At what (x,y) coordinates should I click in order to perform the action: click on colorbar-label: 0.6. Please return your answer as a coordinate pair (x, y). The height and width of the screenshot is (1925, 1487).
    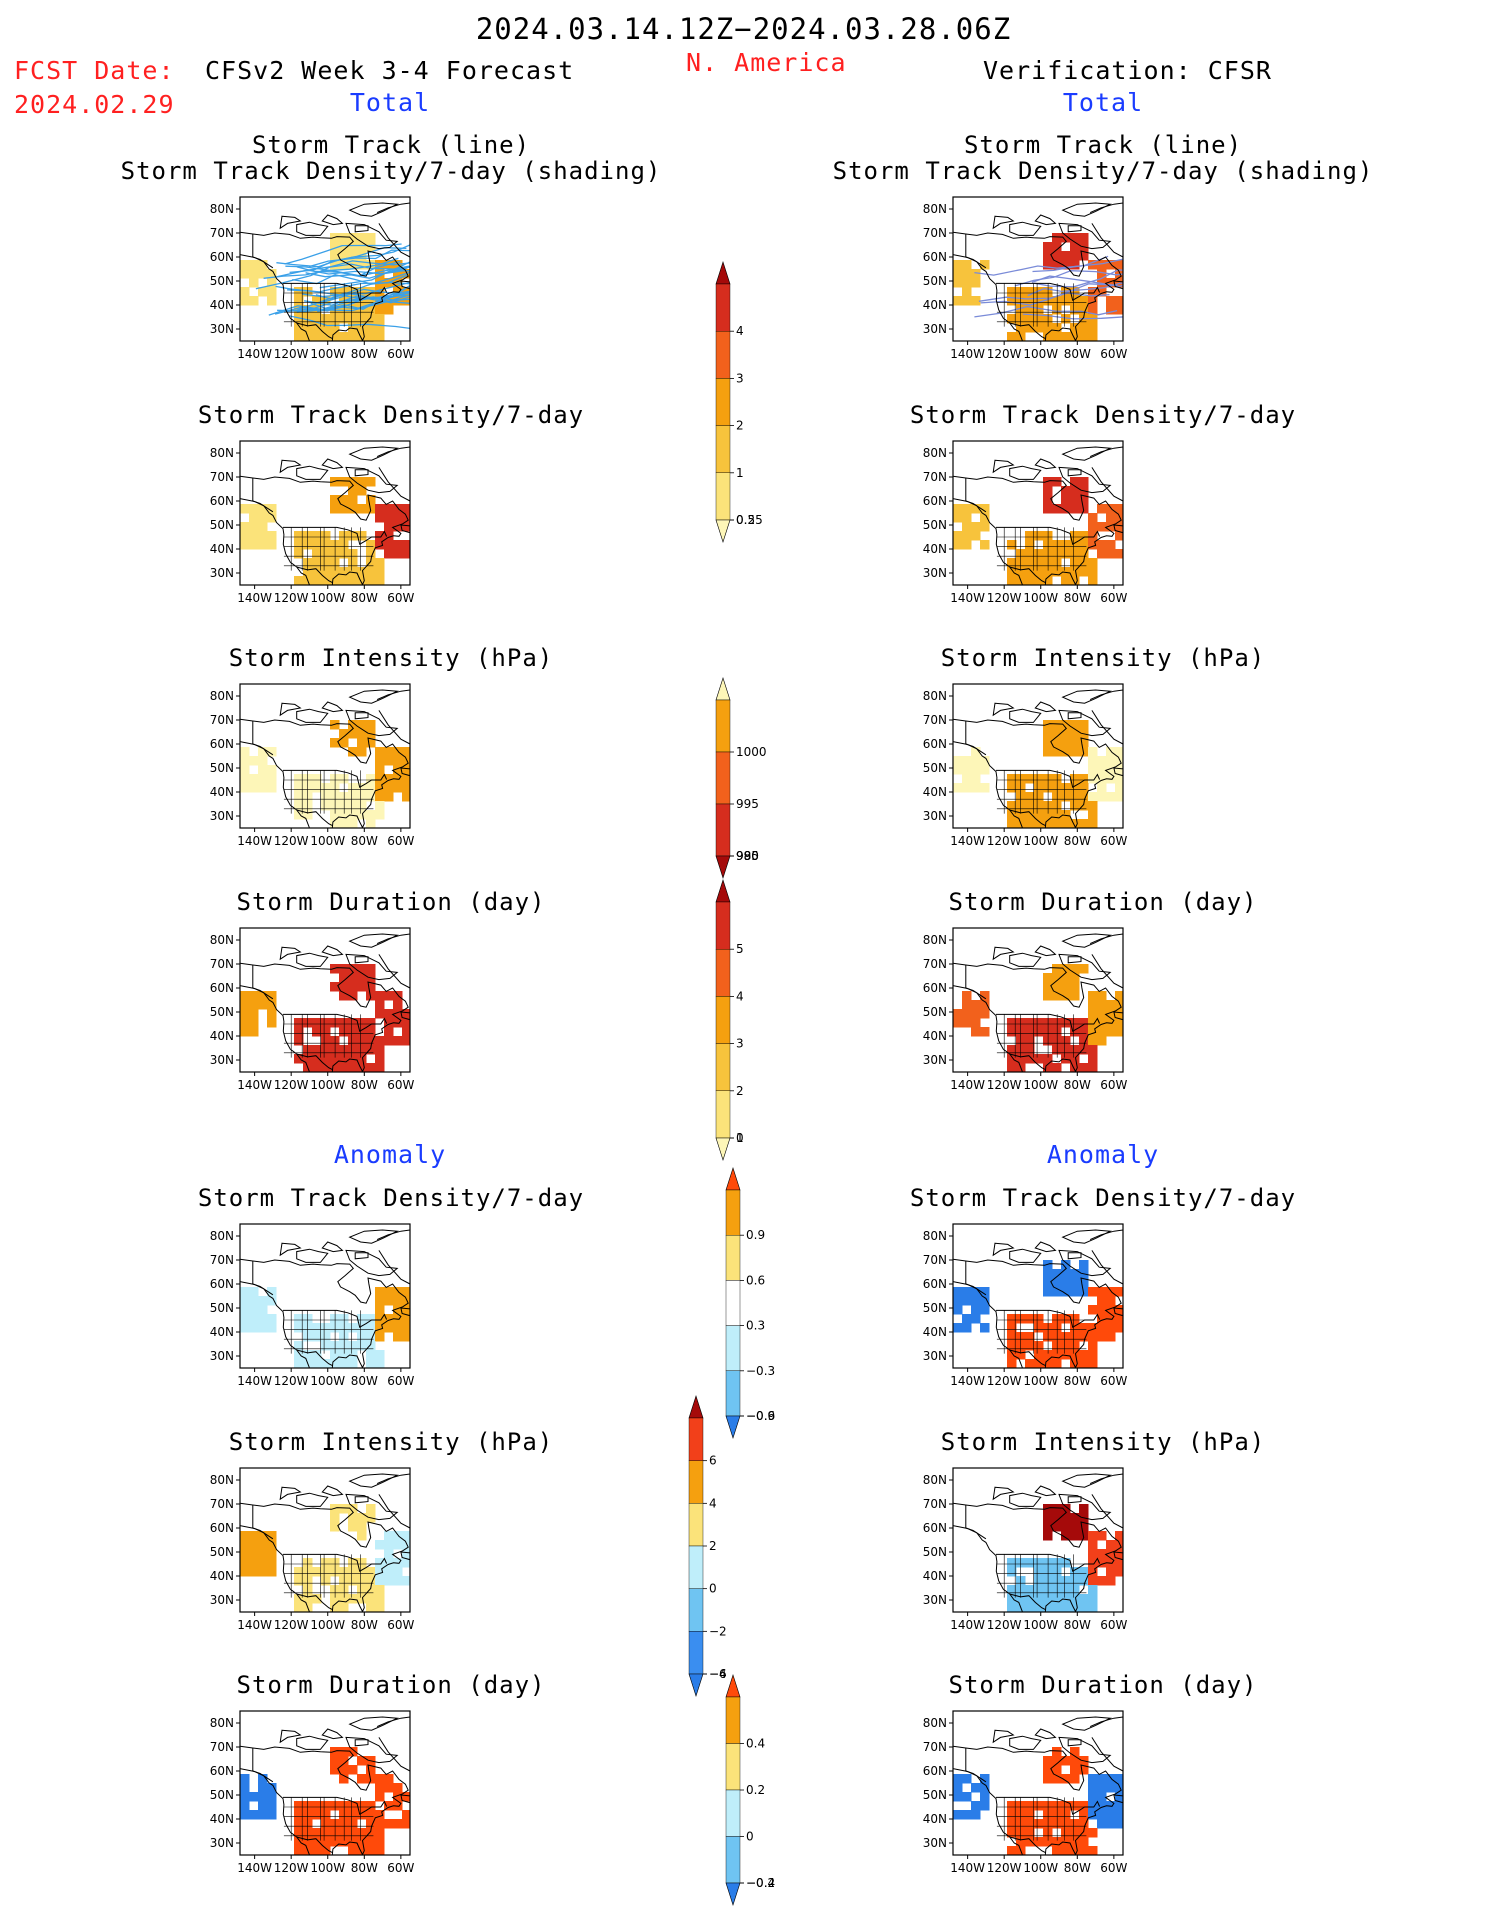
    Looking at the image, I should click on (755, 1280).